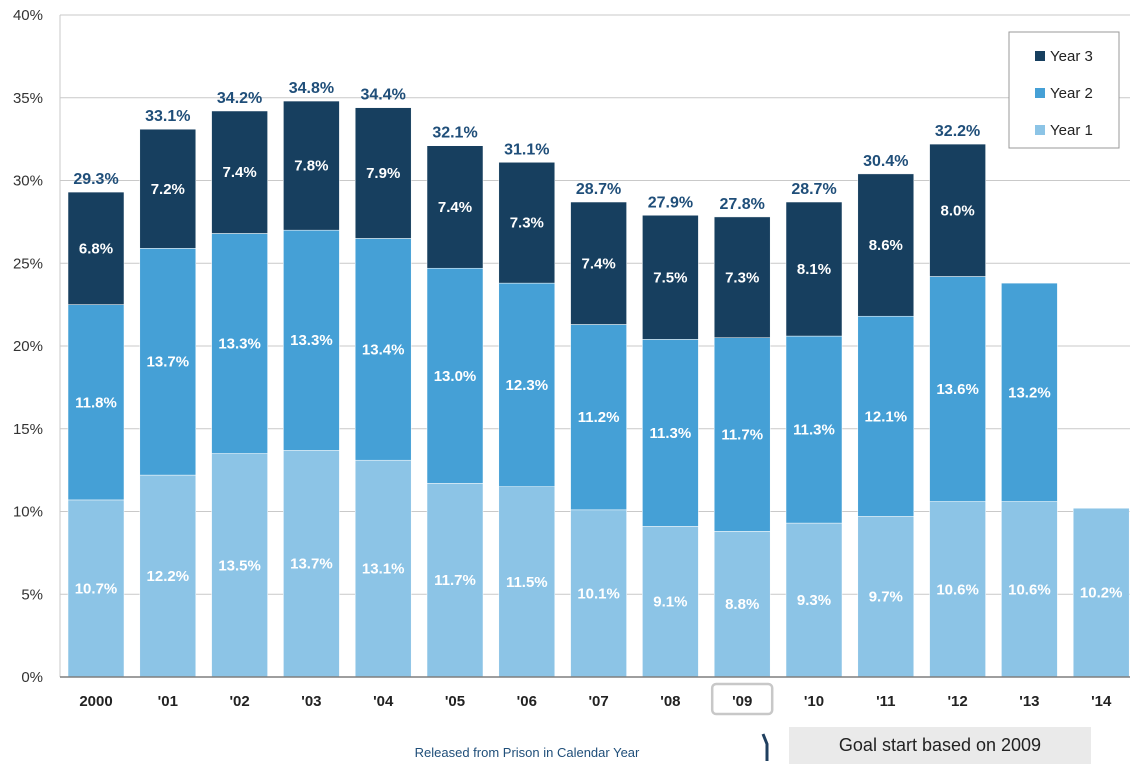 This screenshot has width=1130, height=767. Describe the element at coordinates (814, 701) in the screenshot. I see `x-tick-label: '10` at that location.